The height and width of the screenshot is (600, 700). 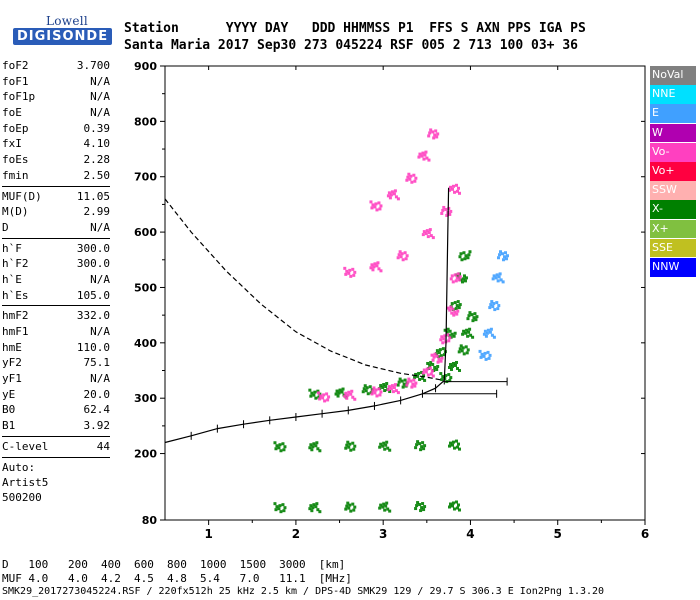 I want to click on param-name: h`F, so click(x=12, y=248).